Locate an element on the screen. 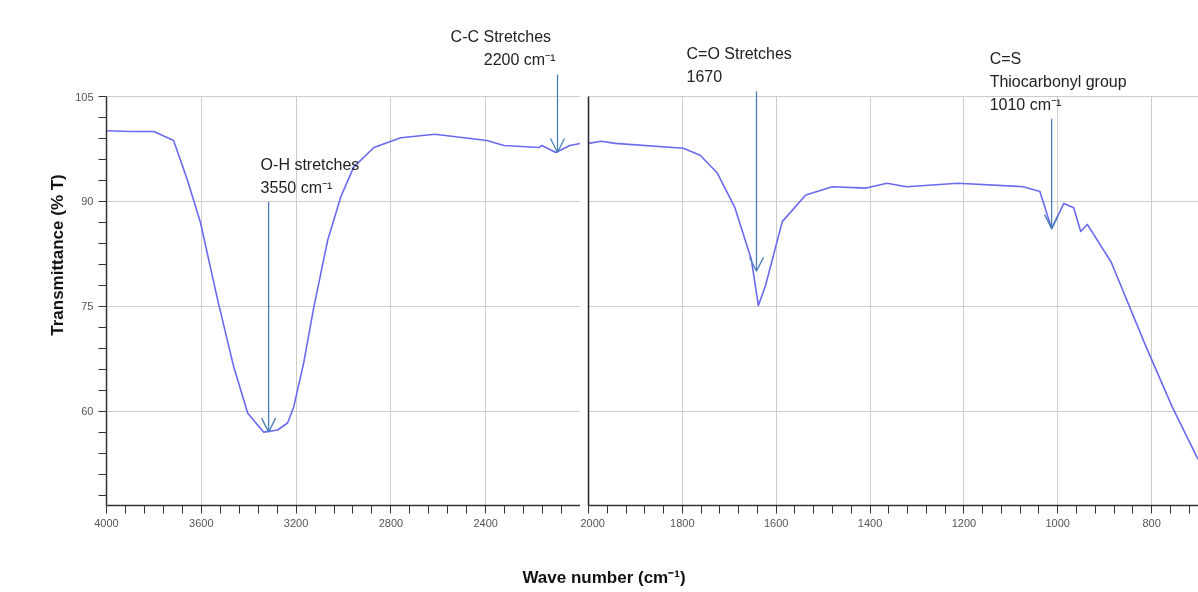  x-tick-label: 2000 is located at coordinates (592, 522).